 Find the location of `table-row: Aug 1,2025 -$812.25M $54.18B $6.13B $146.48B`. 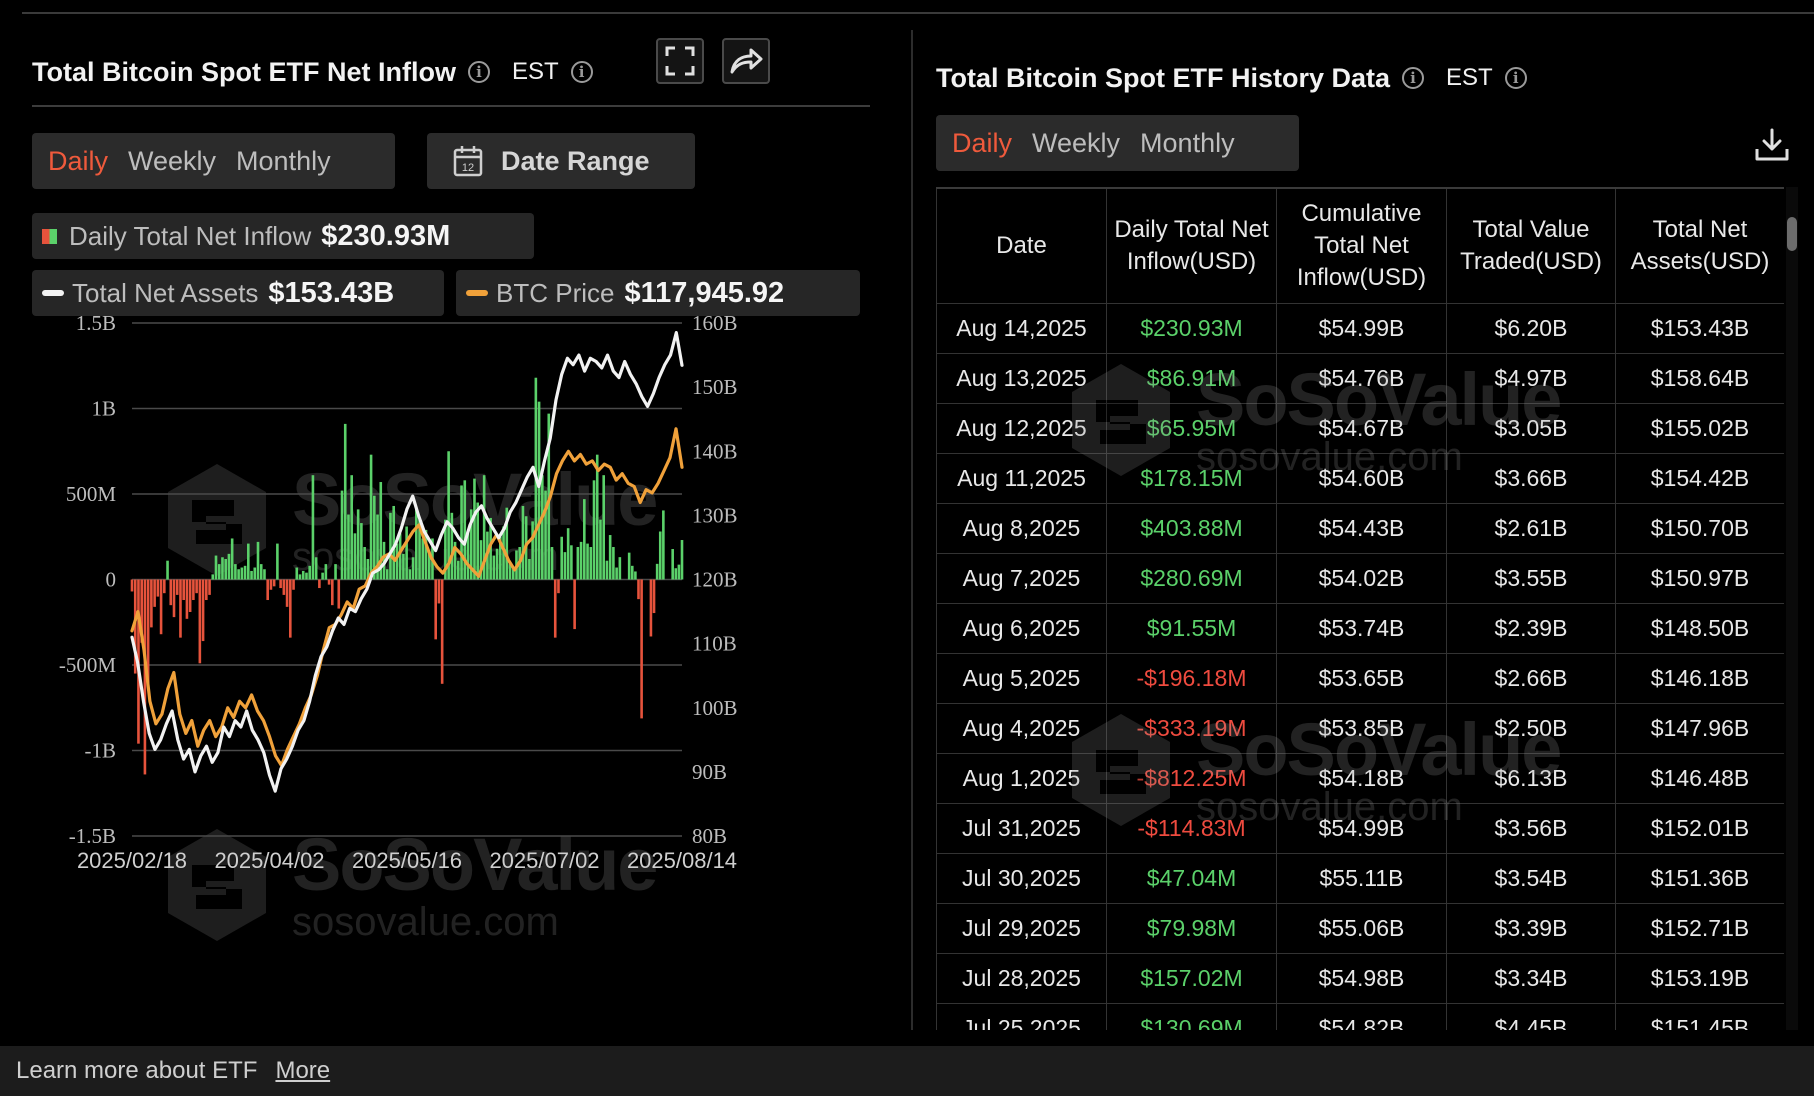

table-row: Aug 1,2025 -$812.25M $54.18B $6.13B $146.48B is located at coordinates (1360, 778).